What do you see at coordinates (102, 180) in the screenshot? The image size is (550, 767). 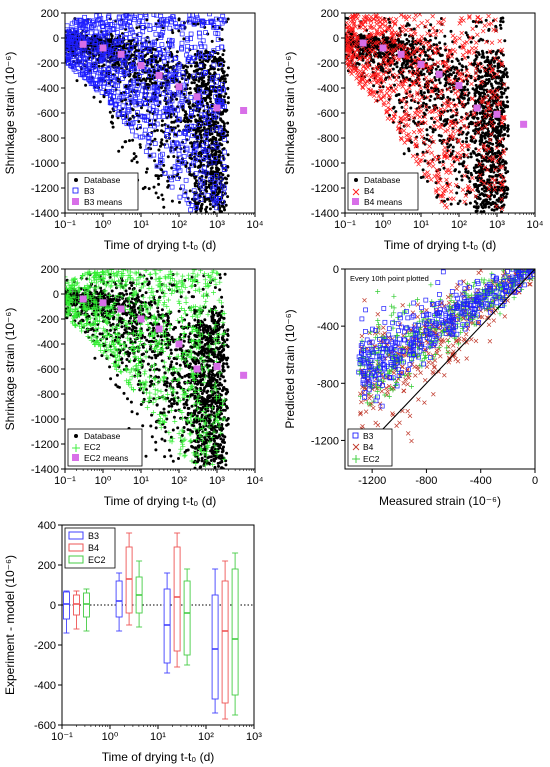 I see `legend-label-database-a: Database` at bounding box center [102, 180].